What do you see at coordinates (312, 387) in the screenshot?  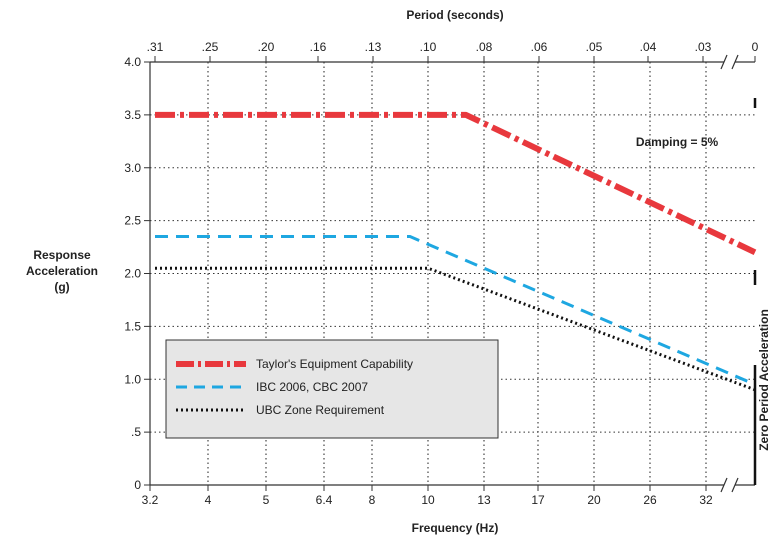 I see `legend-label-ibc: IBC 2006, CBC 2007` at bounding box center [312, 387].